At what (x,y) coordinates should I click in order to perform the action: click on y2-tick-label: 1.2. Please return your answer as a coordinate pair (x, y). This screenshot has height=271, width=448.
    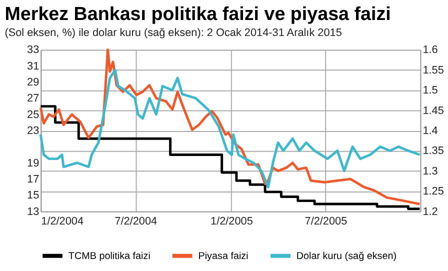
    Looking at the image, I should click on (430, 212).